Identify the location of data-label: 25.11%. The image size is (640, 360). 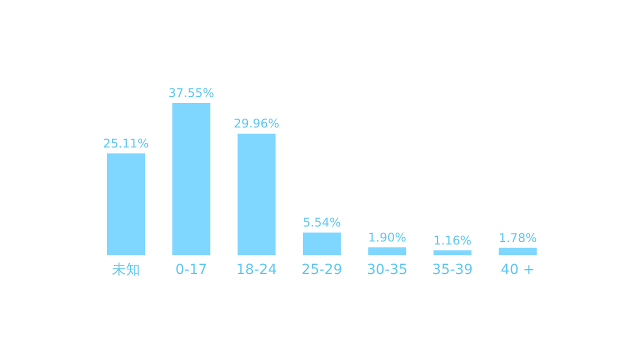
(126, 143).